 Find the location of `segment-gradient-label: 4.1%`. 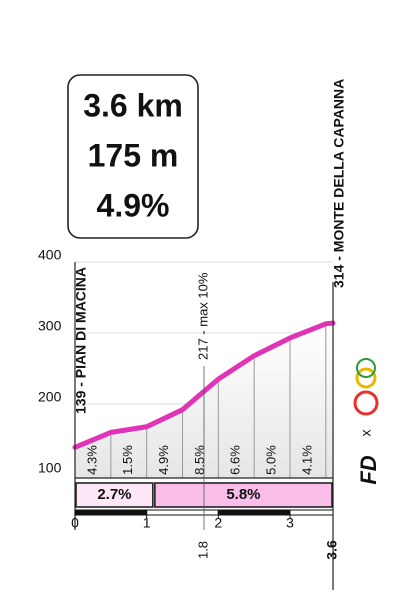

segment-gradient-label: 4.1% is located at coordinates (306, 460).